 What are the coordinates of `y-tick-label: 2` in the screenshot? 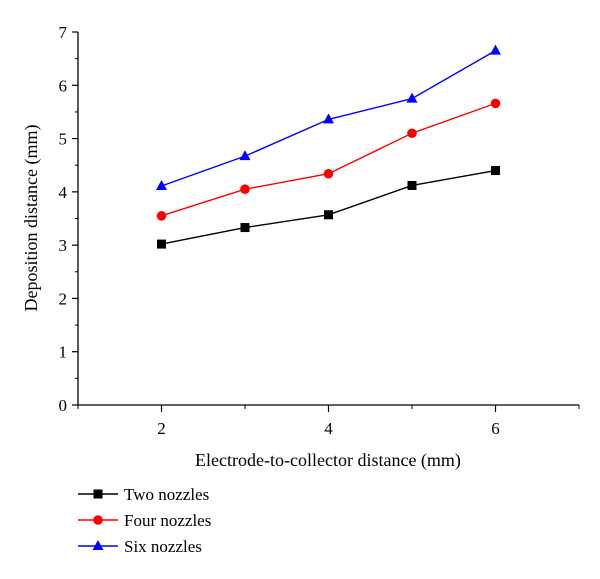 It's located at (63, 298).